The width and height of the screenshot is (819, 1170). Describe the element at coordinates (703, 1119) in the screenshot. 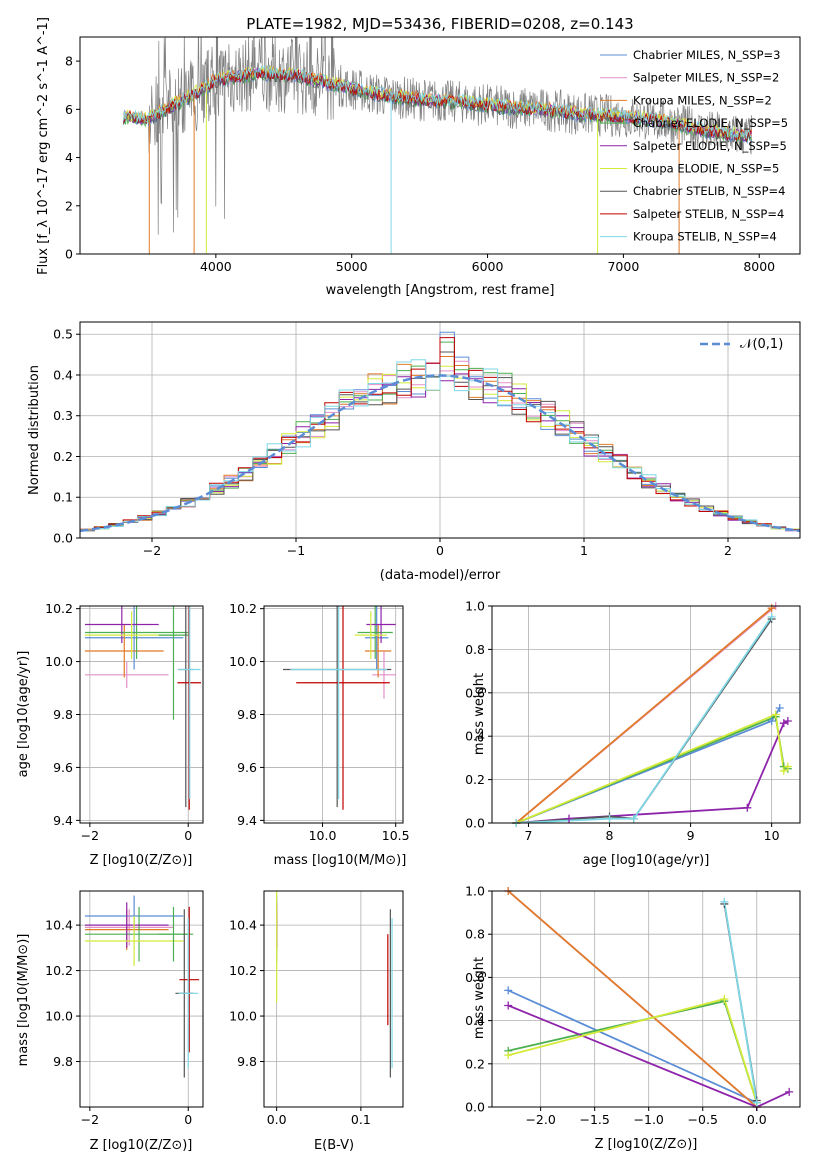

I see `x-tick-label: −0.5` at that location.